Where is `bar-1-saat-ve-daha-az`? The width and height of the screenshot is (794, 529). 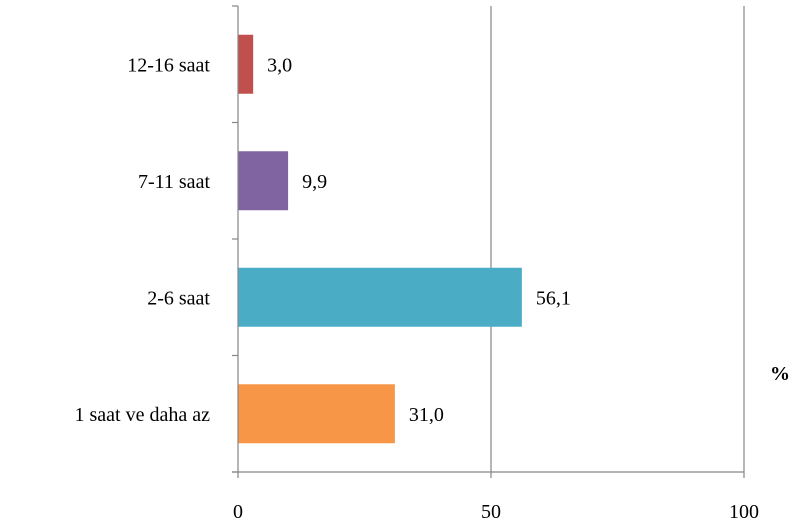
bar-1-saat-ve-daha-az is located at coordinates (316, 414).